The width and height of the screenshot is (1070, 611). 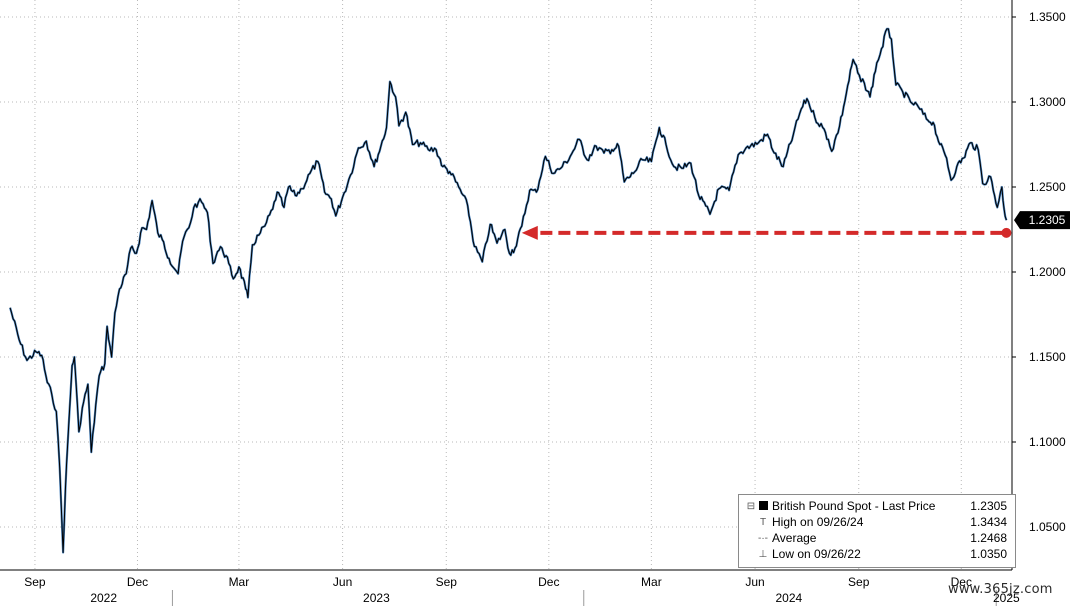 What do you see at coordinates (763, 522) in the screenshot?
I see `high-marker-icon: T` at bounding box center [763, 522].